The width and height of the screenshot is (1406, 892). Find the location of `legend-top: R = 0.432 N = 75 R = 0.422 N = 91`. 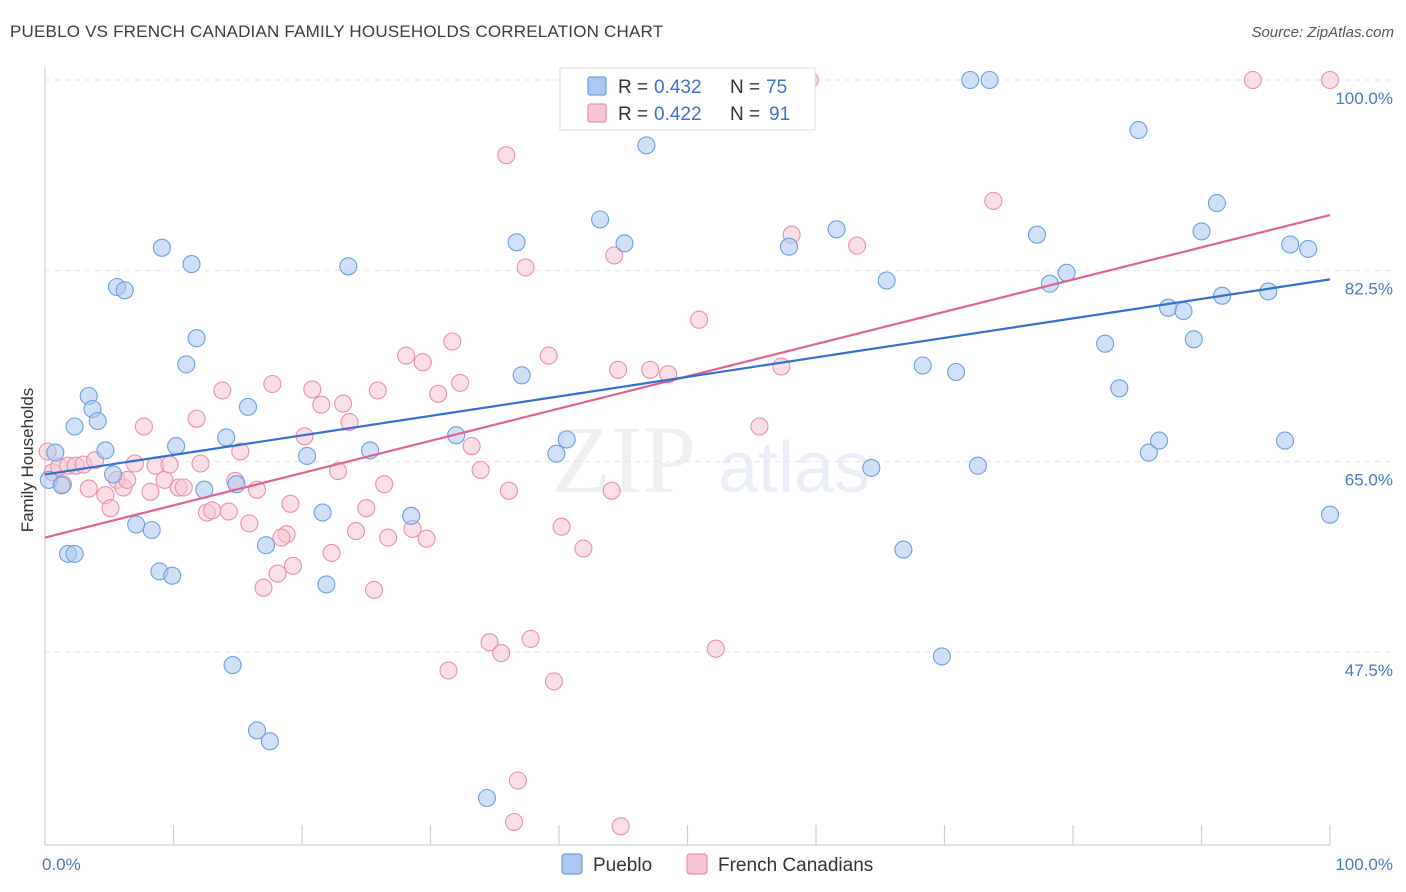

legend-top: R = 0.432 N = 75 R = 0.422 N = 91 is located at coordinates (687, 99).